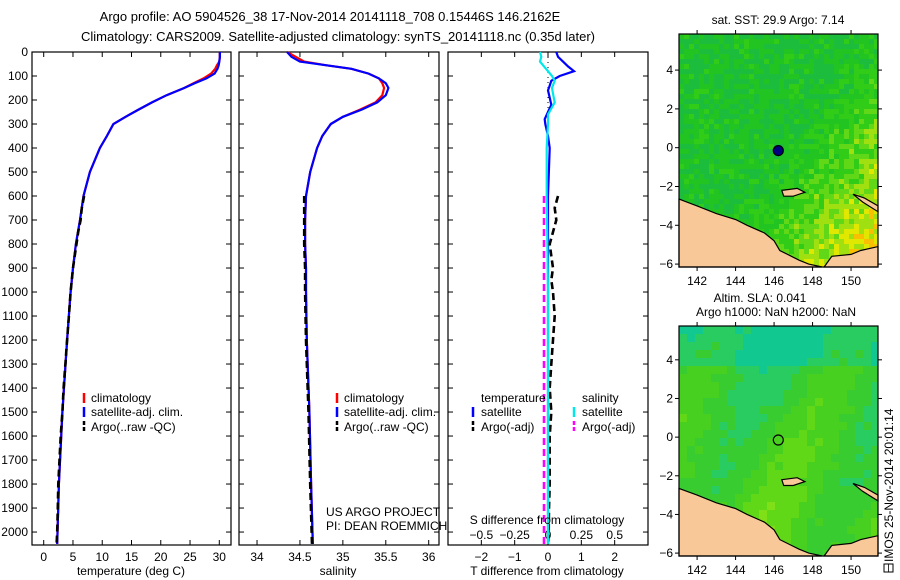 This screenshot has height=580, width=900. What do you see at coordinates (513, 398) in the screenshot?
I see `legend-header-temperature: temperature` at bounding box center [513, 398].